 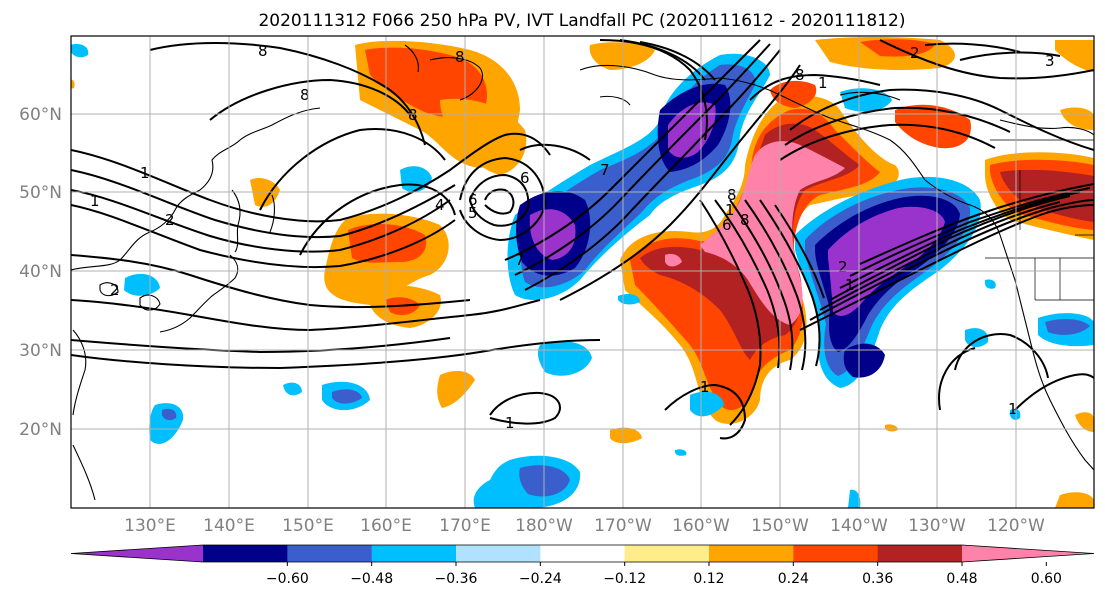 What do you see at coordinates (937, 526) in the screenshot?
I see `lon-label: 130°W` at bounding box center [937, 526].